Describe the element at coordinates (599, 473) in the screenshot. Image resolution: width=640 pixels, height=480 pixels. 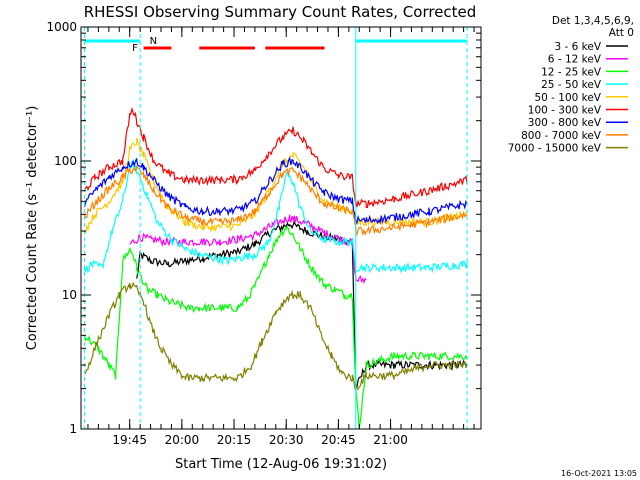
I see `timestamp: 16-Oct-2021 13:05` at that location.